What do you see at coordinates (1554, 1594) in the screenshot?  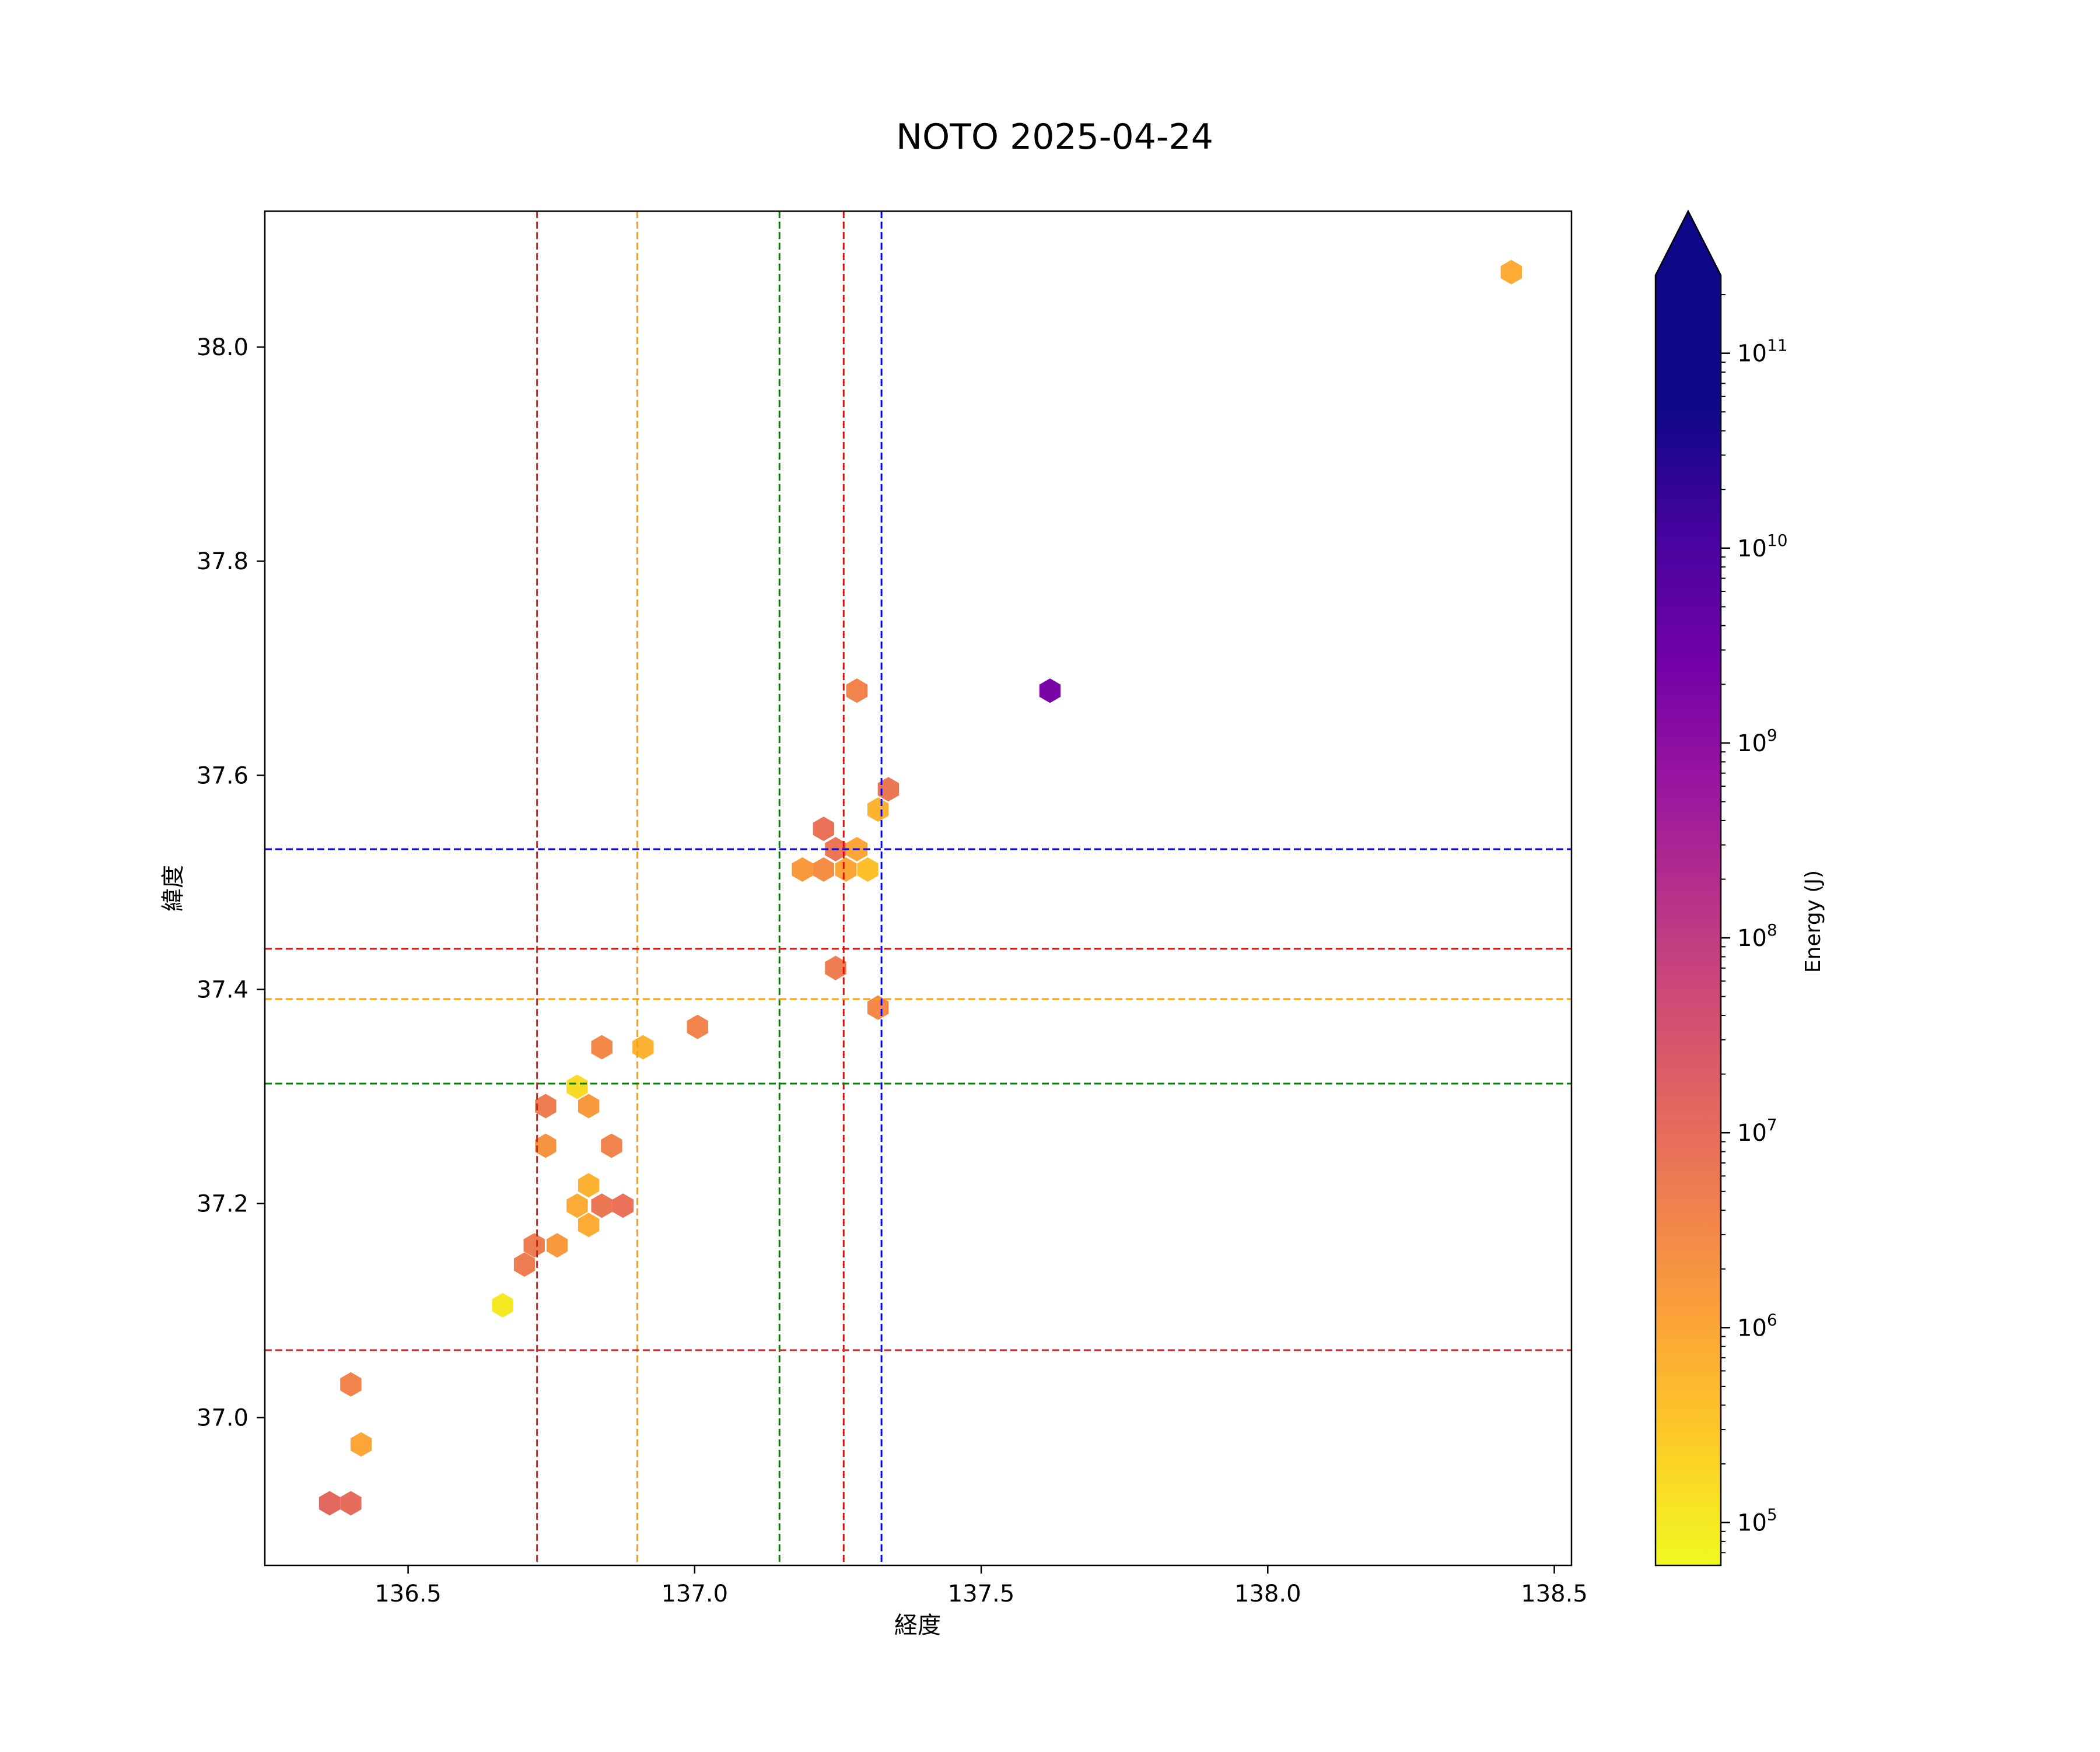 I see `x-tick-label: 138.5` at bounding box center [1554, 1594].